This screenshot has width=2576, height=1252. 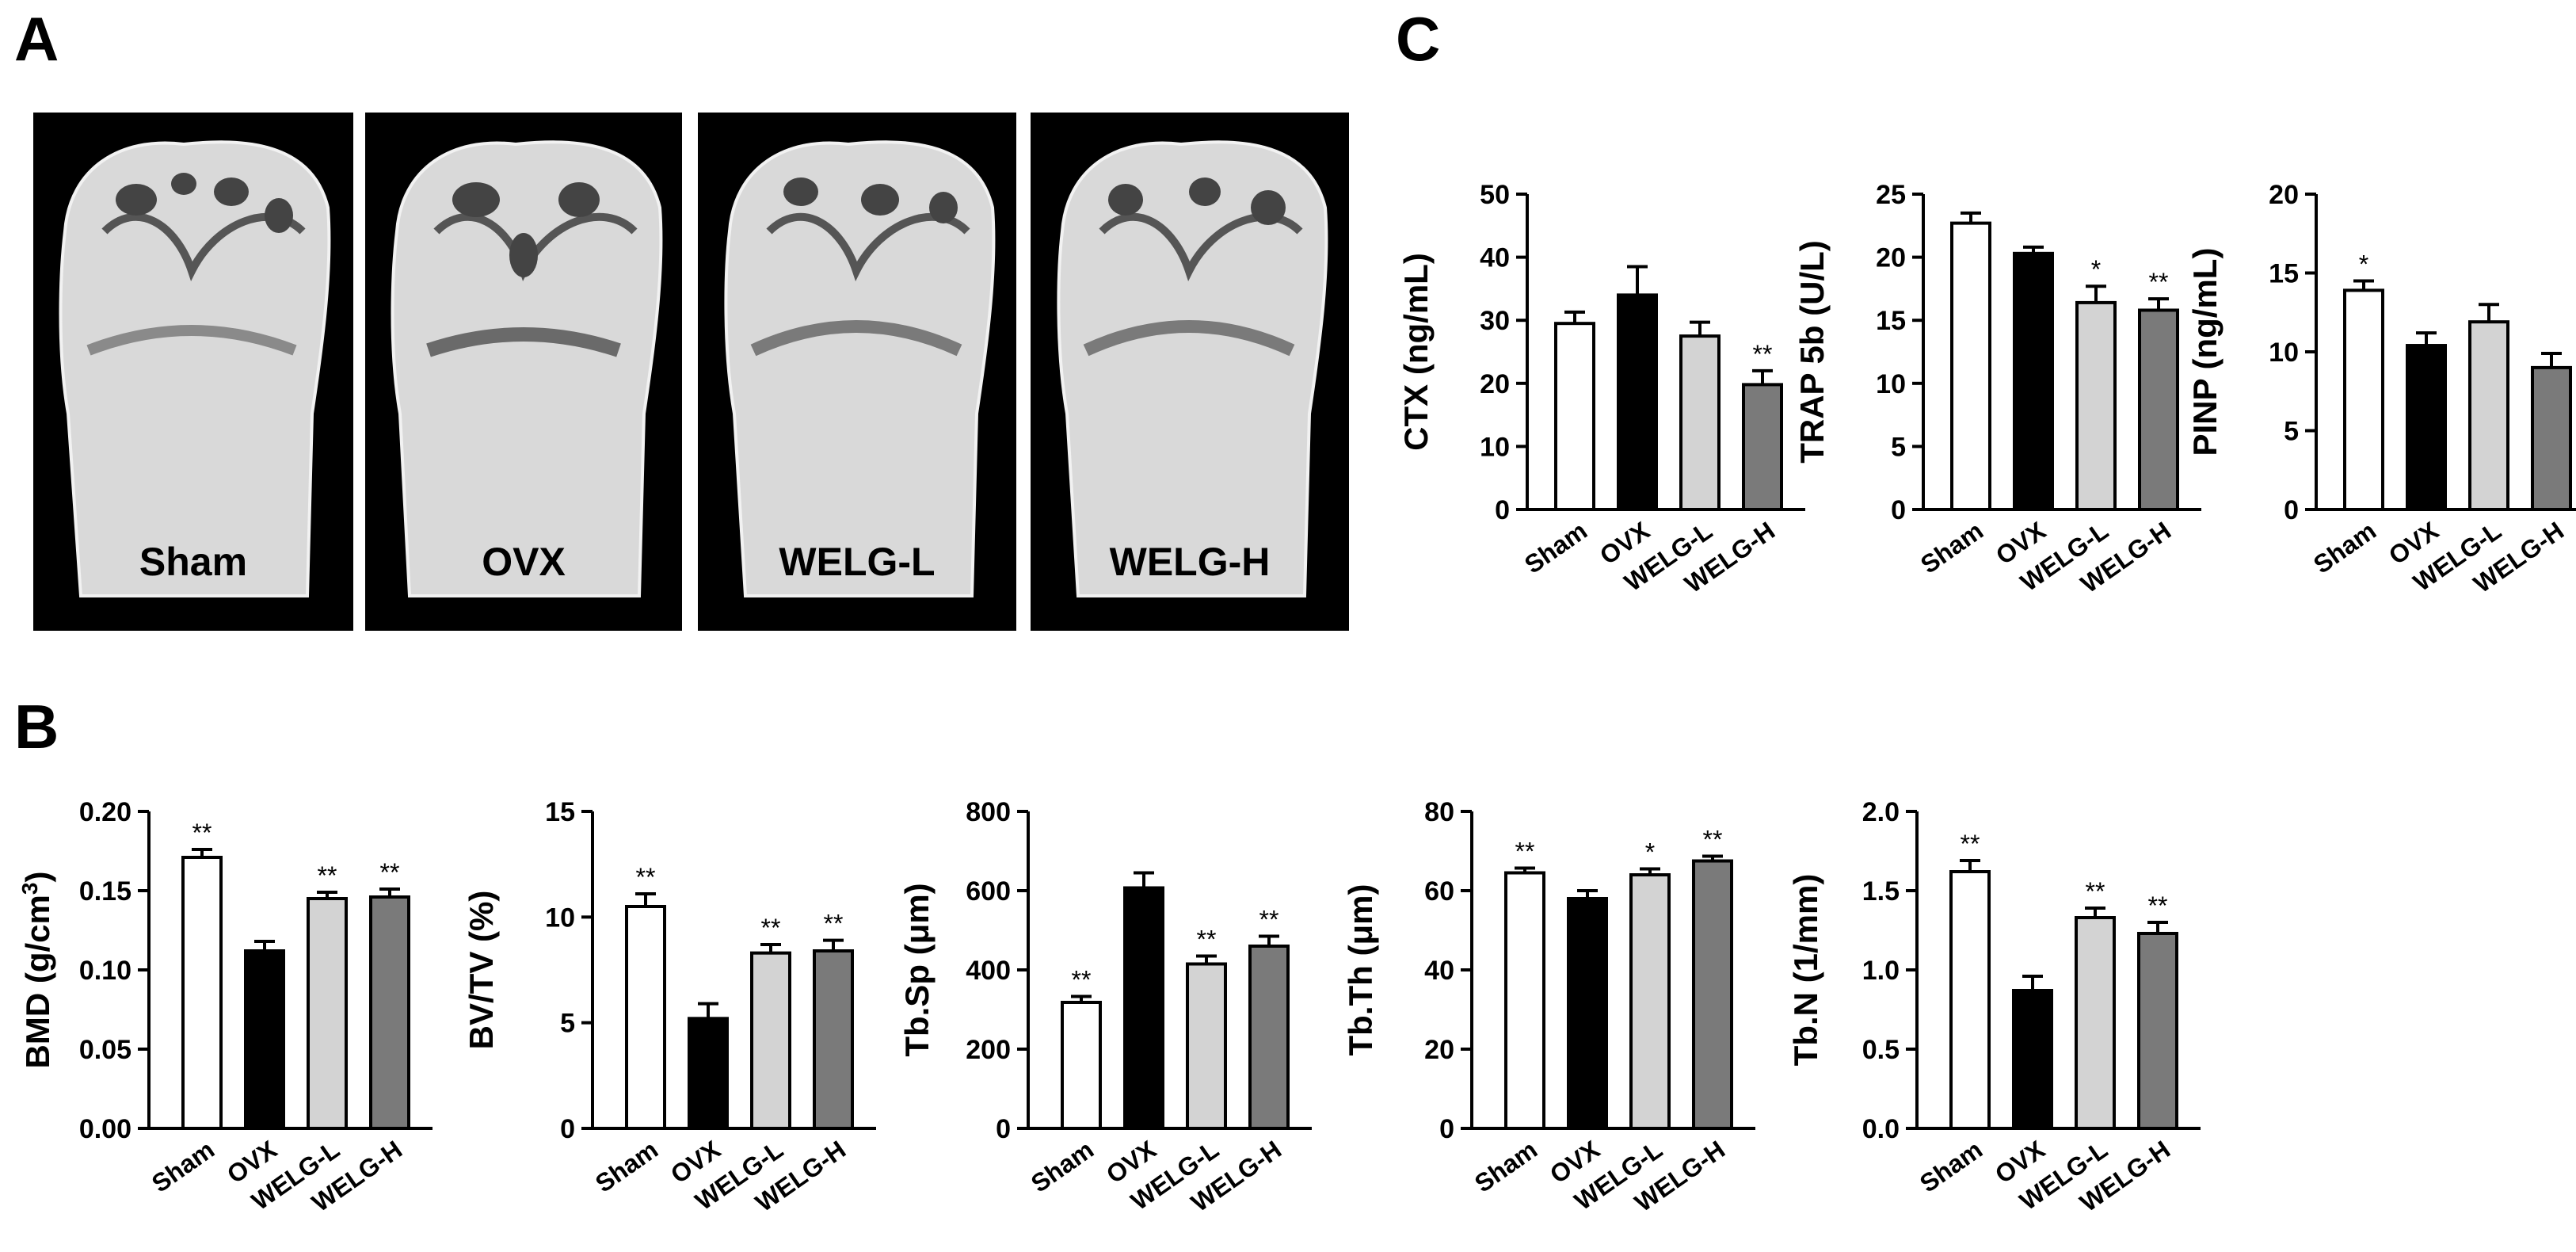 I want to click on y-tick-label: 40, so click(x=1495, y=258).